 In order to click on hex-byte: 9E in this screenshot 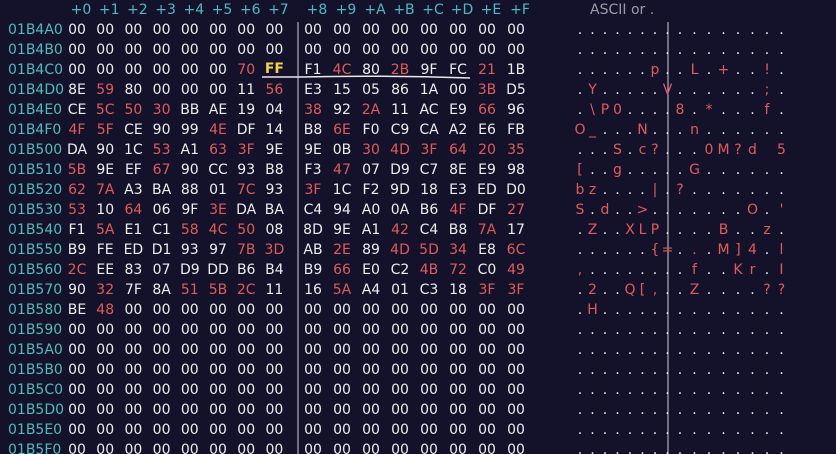, I will do `click(105, 170)`.